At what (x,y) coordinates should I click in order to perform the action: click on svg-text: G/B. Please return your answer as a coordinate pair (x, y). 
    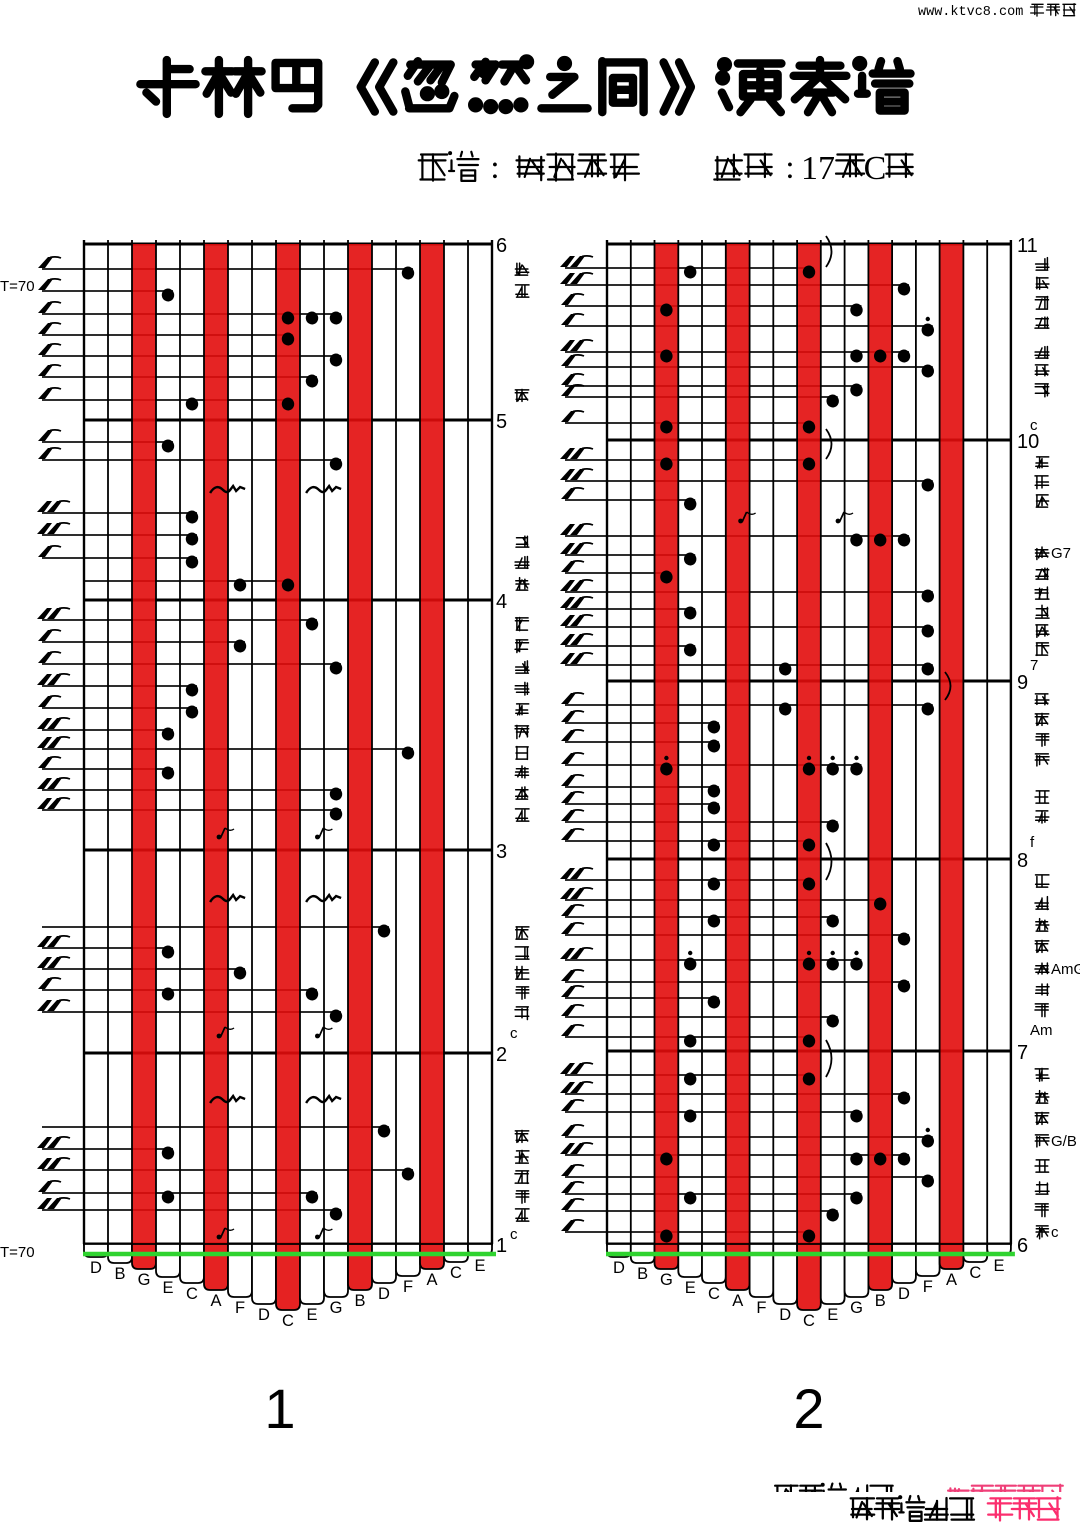
    Looking at the image, I should click on (1064, 1141).